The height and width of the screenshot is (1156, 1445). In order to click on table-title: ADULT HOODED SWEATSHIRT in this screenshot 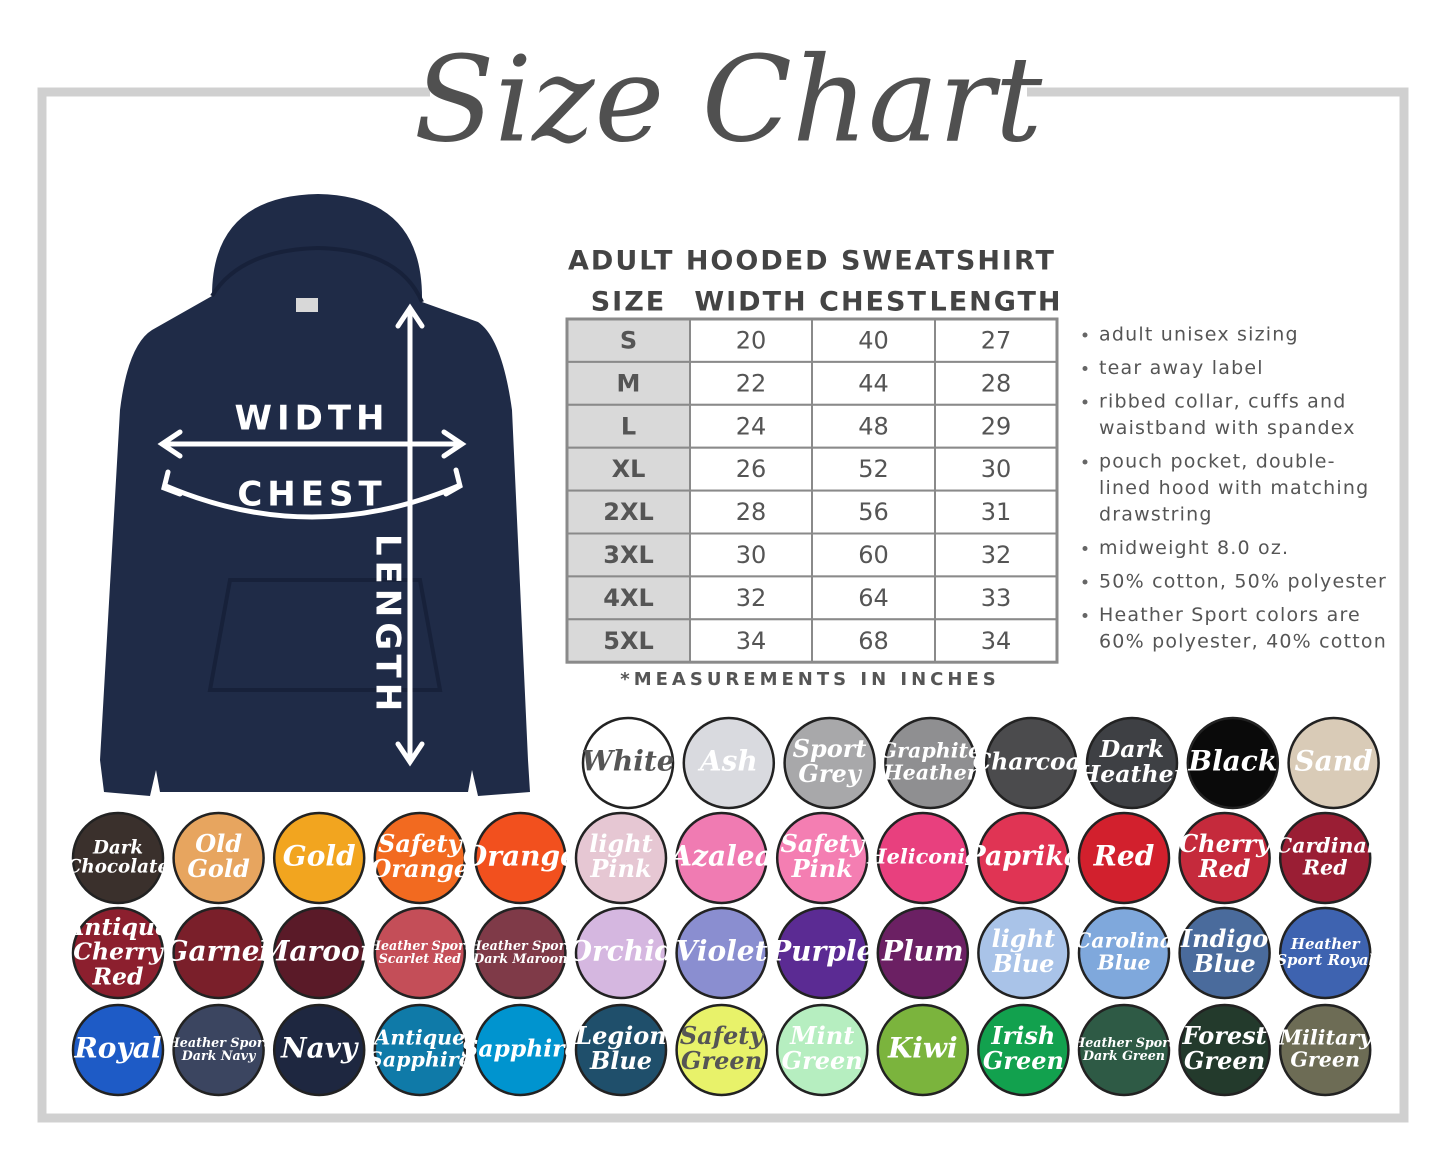, I will do `click(812, 261)`.